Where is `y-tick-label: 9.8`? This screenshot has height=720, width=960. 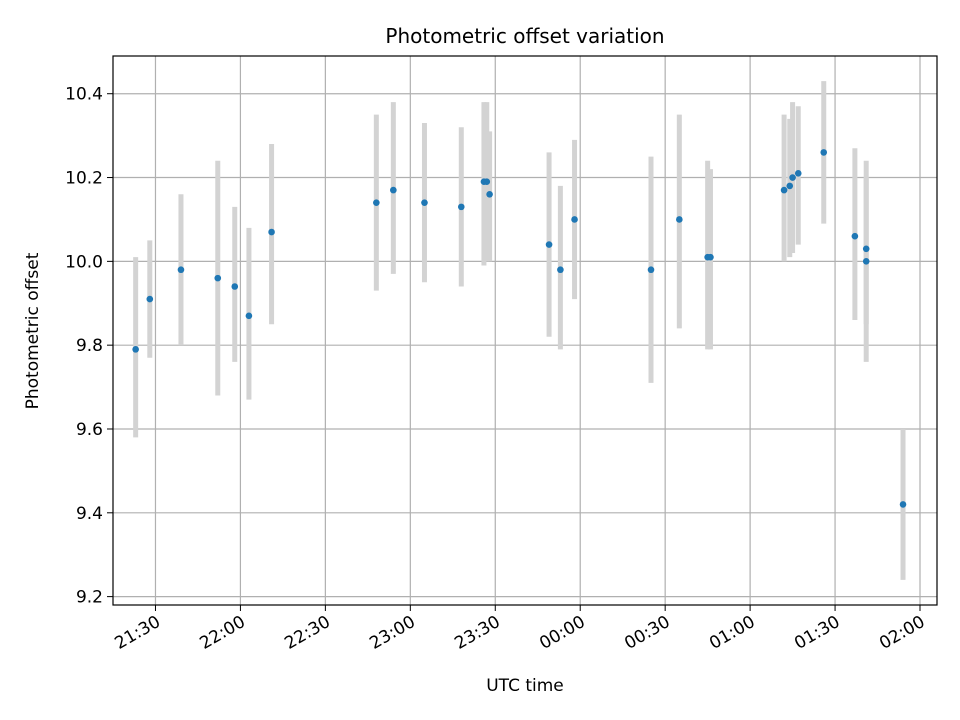 y-tick-label: 9.8 is located at coordinates (89, 346).